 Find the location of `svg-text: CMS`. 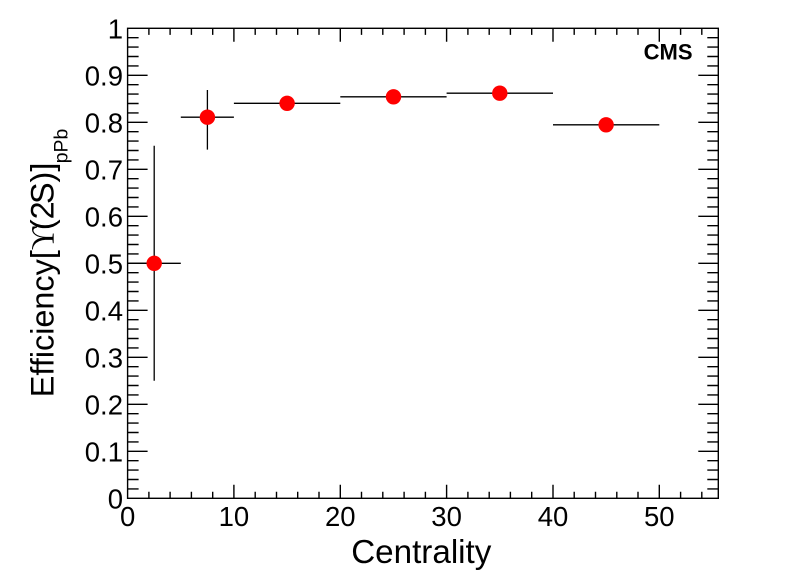

svg-text: CMS is located at coordinates (668, 52).